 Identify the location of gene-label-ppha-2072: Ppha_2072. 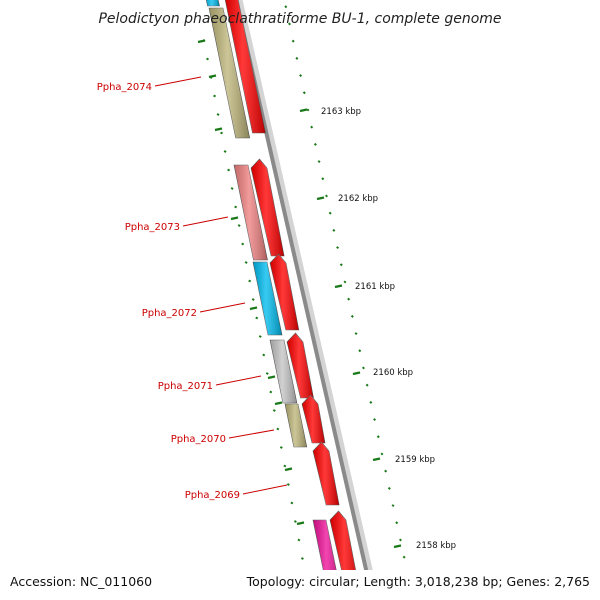
(169, 313).